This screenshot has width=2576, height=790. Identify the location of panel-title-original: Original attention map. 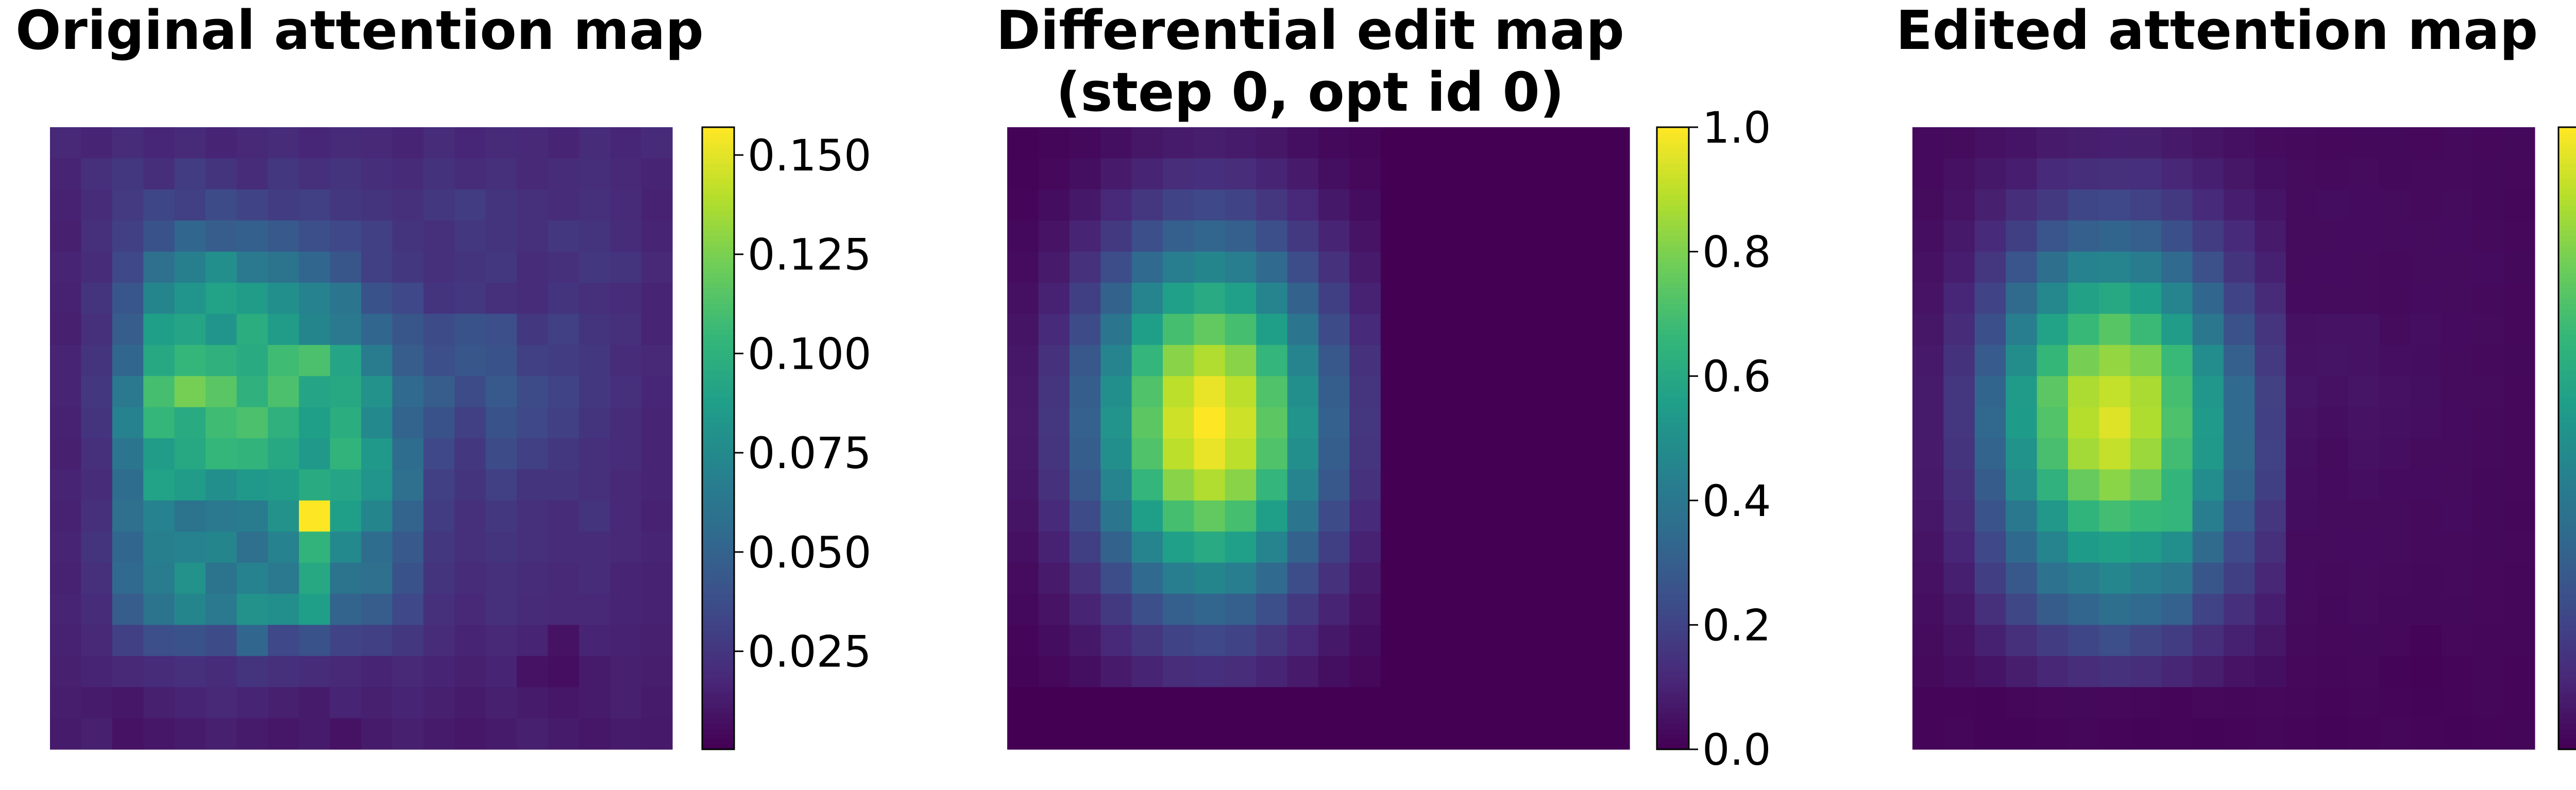
(359, 31).